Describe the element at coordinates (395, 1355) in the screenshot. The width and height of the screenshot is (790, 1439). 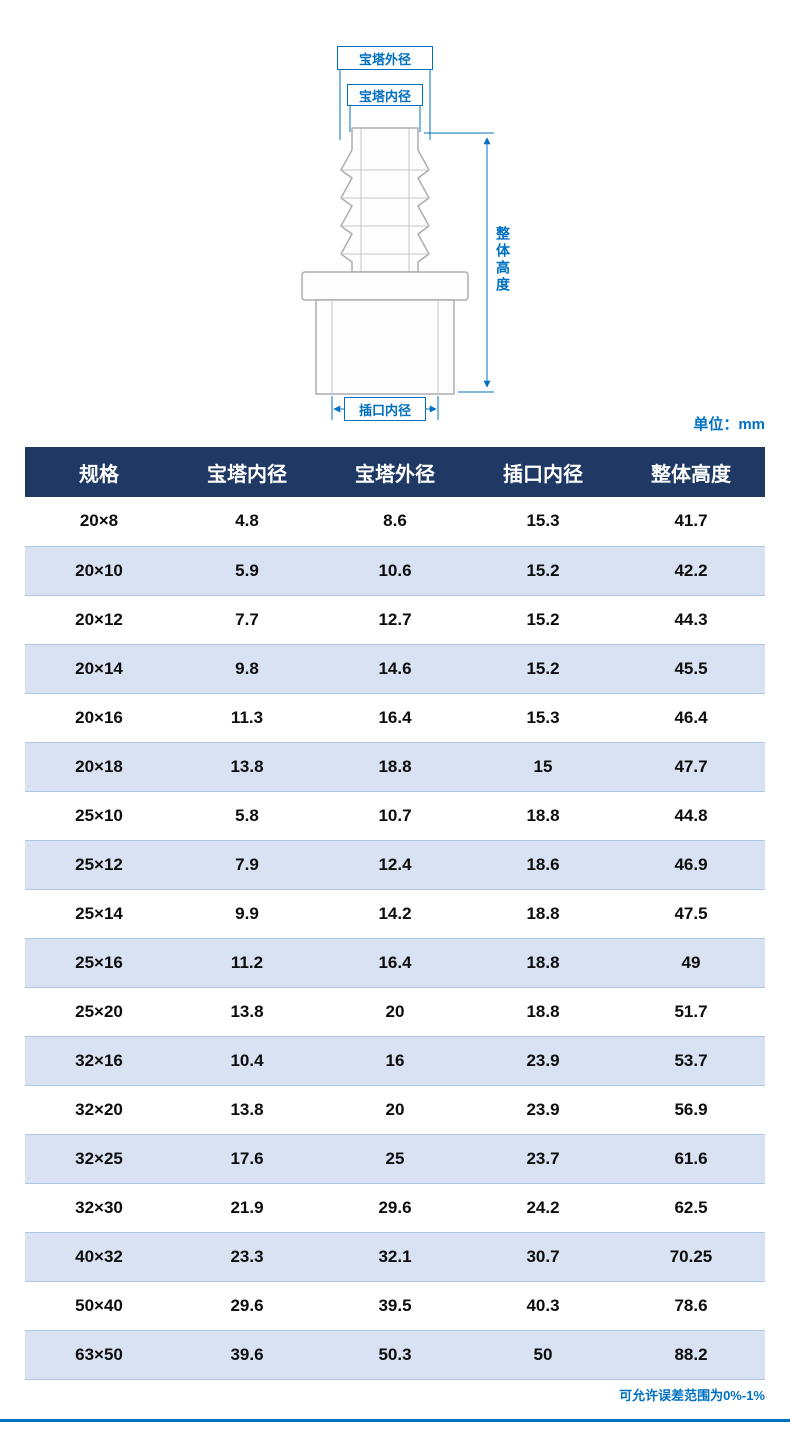
I see `table-row: 63×50 39.6 50.3 50 88.2` at that location.